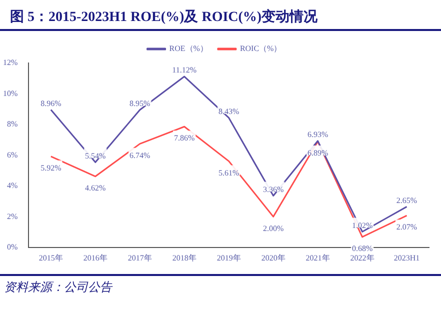 Image resolution: width=441 pixels, height=320 pixels. Describe the element at coordinates (10, 93) in the screenshot. I see `y-tick-label: 10%` at that location.